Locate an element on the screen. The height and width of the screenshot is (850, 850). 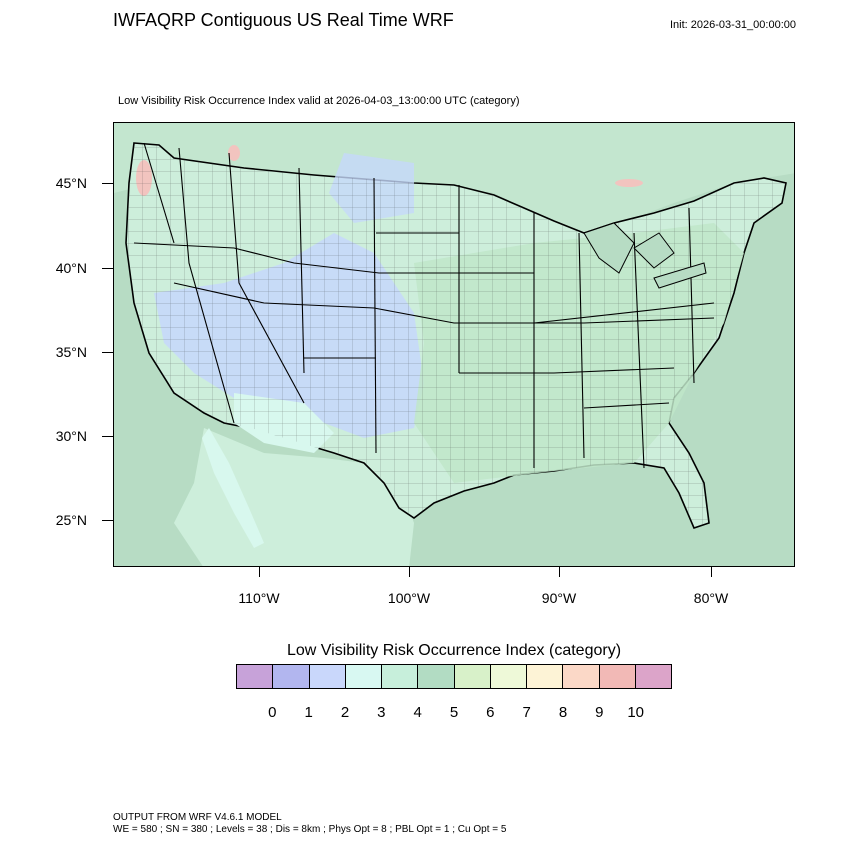
pink-spot-canada is located at coordinates (629, 183).